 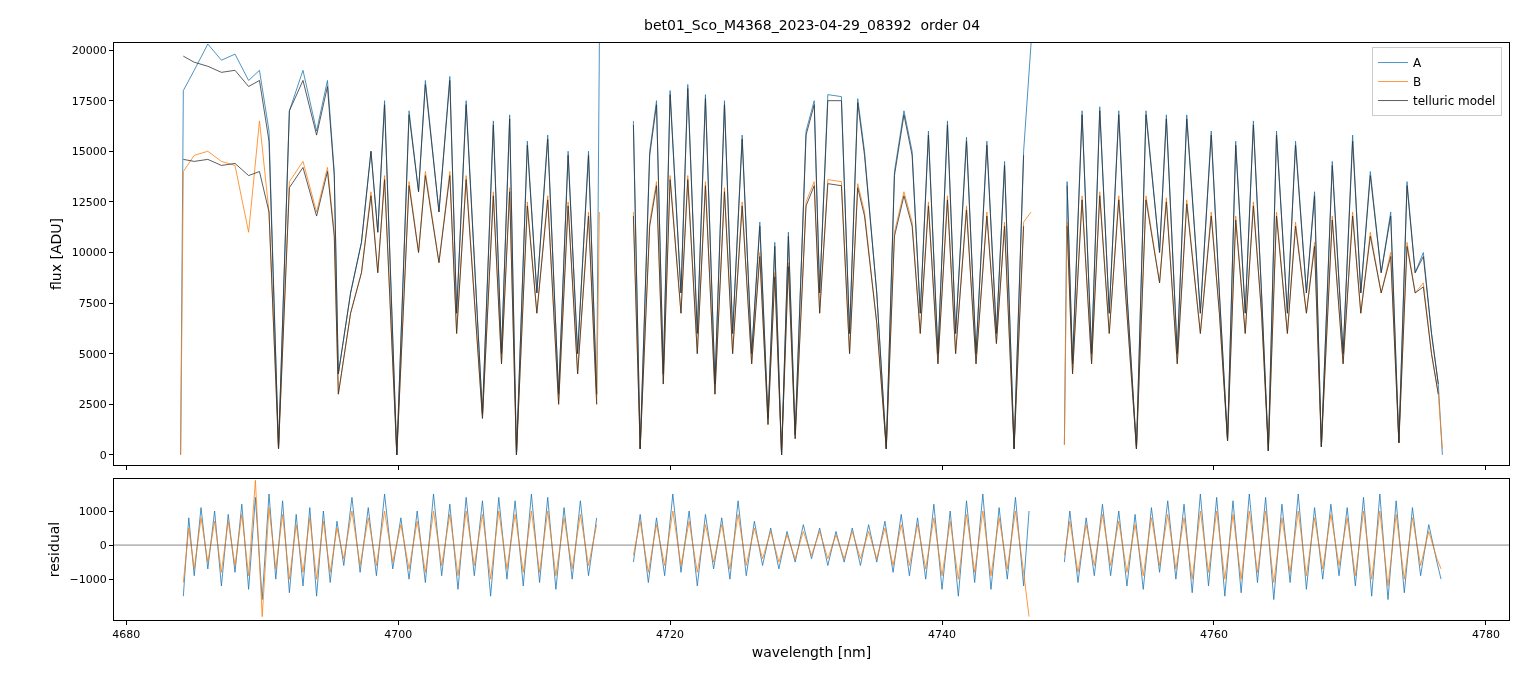 I want to click on y-tick-label: 15000, so click(x=89, y=152).